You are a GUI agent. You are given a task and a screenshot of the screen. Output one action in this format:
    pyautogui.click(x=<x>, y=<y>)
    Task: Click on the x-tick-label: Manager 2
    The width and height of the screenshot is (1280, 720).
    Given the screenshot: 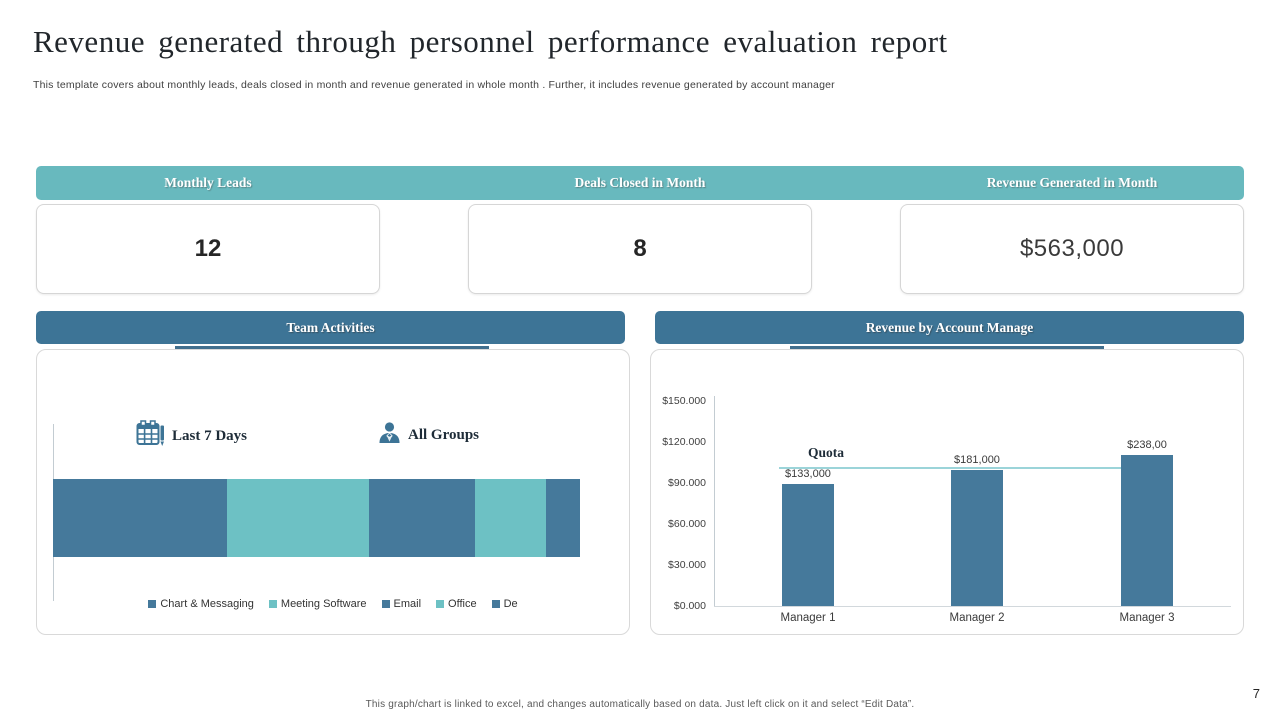 What is the action you would take?
    pyautogui.click(x=977, y=618)
    